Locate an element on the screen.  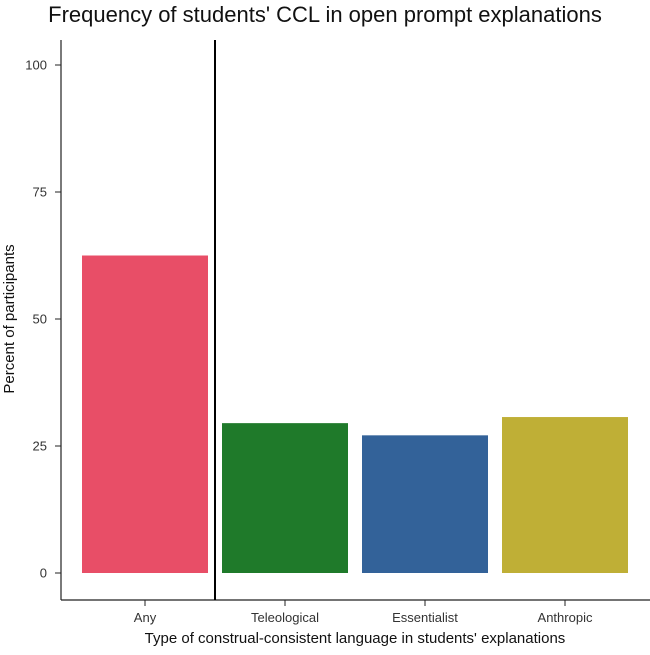
y-axis-label: Percent of participants is located at coordinates (9, 318).